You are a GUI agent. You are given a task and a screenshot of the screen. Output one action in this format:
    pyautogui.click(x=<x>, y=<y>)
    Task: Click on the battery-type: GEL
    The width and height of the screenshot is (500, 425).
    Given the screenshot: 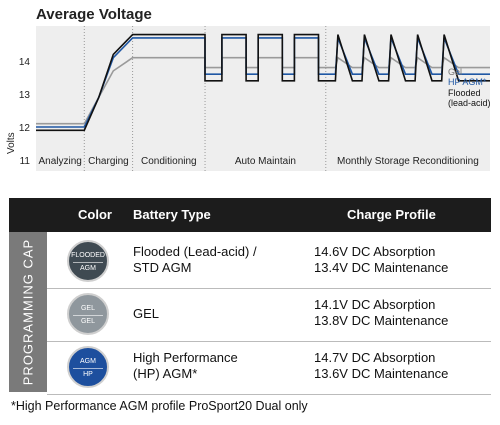 What is the action you would take?
    pyautogui.click(x=146, y=314)
    